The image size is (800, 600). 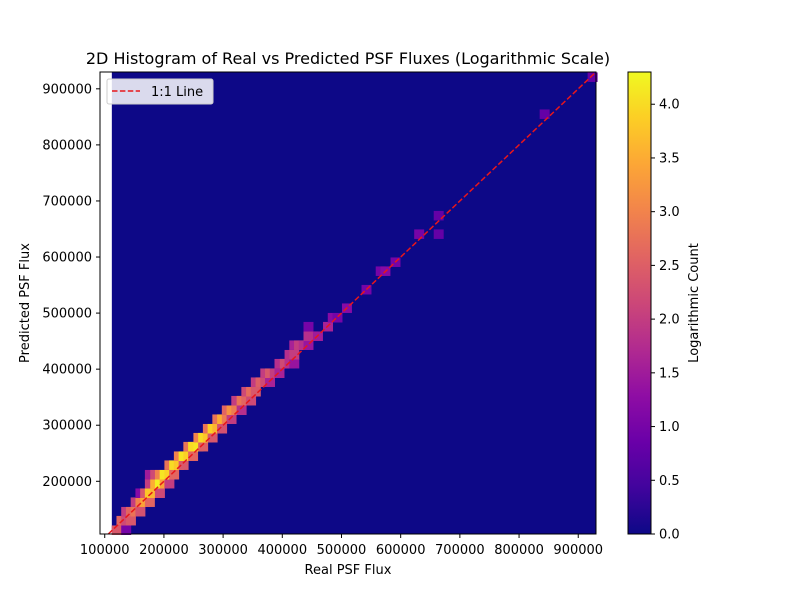 I want to click on colorbar-ticks: 0.0 0.5 1.0 1.5 2.0 2.5 3.0 3.5 4.0, so click(x=665, y=320).